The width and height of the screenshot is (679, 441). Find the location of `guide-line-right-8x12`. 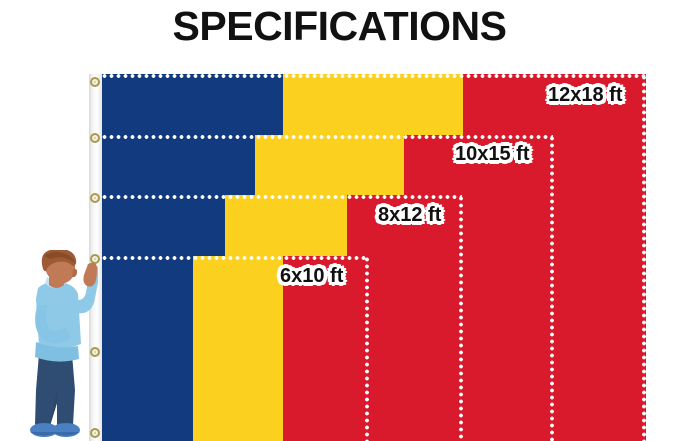

guide-line-right-8x12 is located at coordinates (461, 318).